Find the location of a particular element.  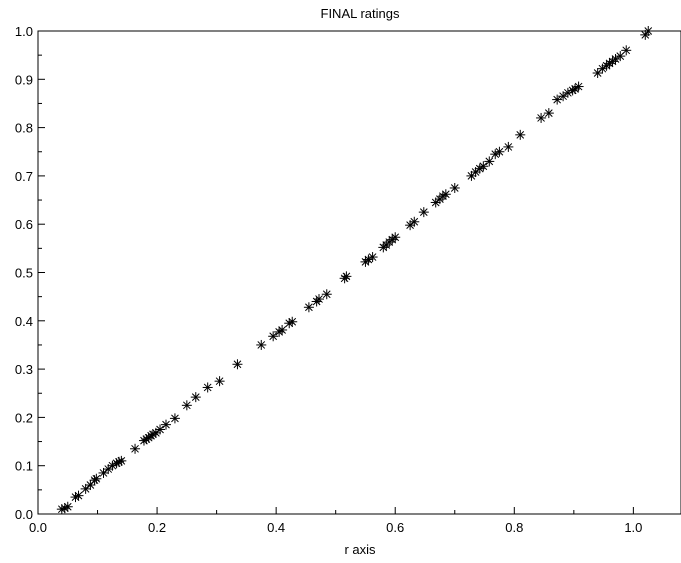

x-axis-title: r axis is located at coordinates (360, 549).